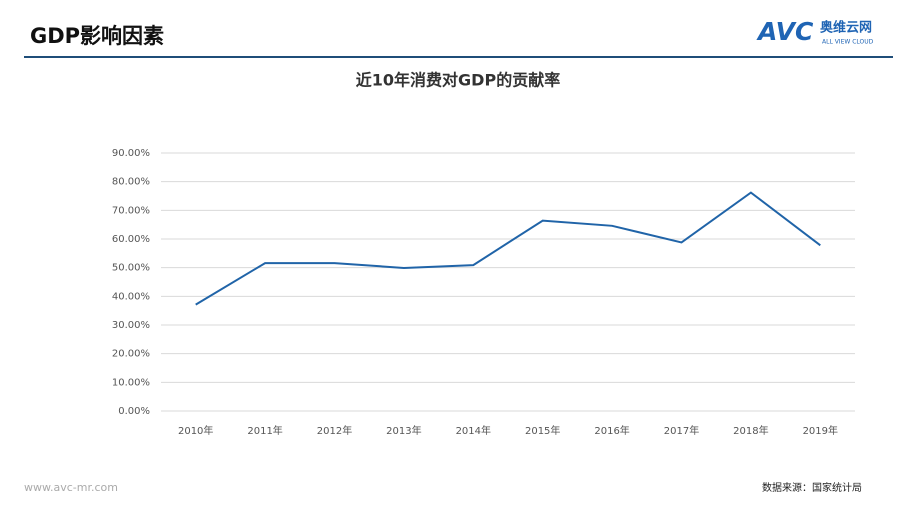  What do you see at coordinates (195, 430) in the screenshot?
I see `x-tick-label: 2010年` at bounding box center [195, 430].